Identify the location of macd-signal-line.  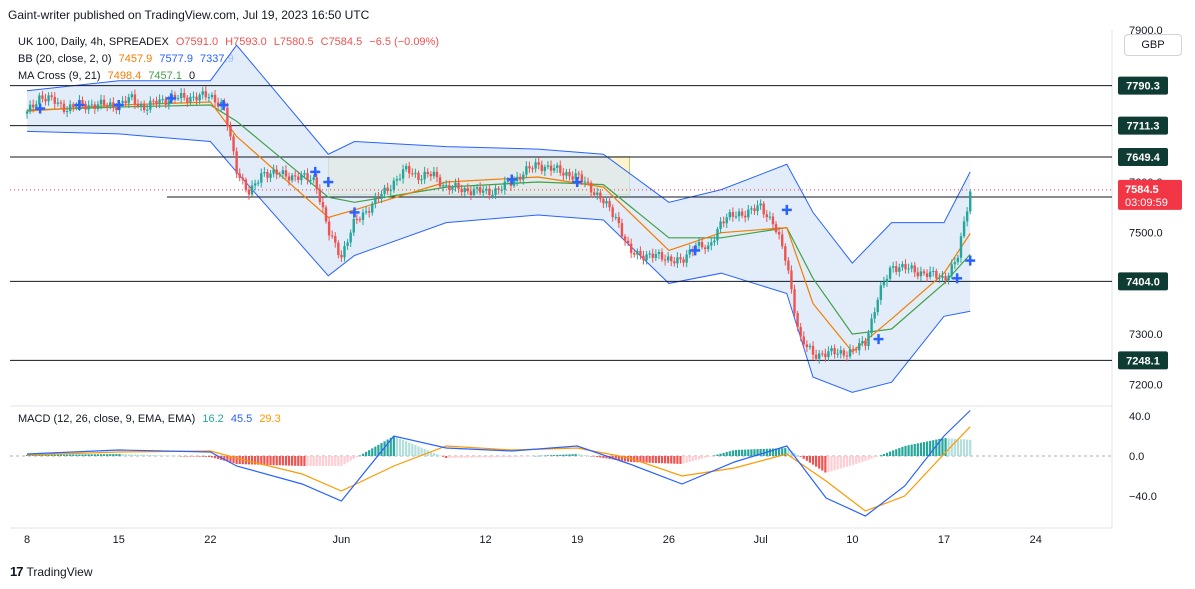
(498, 469).